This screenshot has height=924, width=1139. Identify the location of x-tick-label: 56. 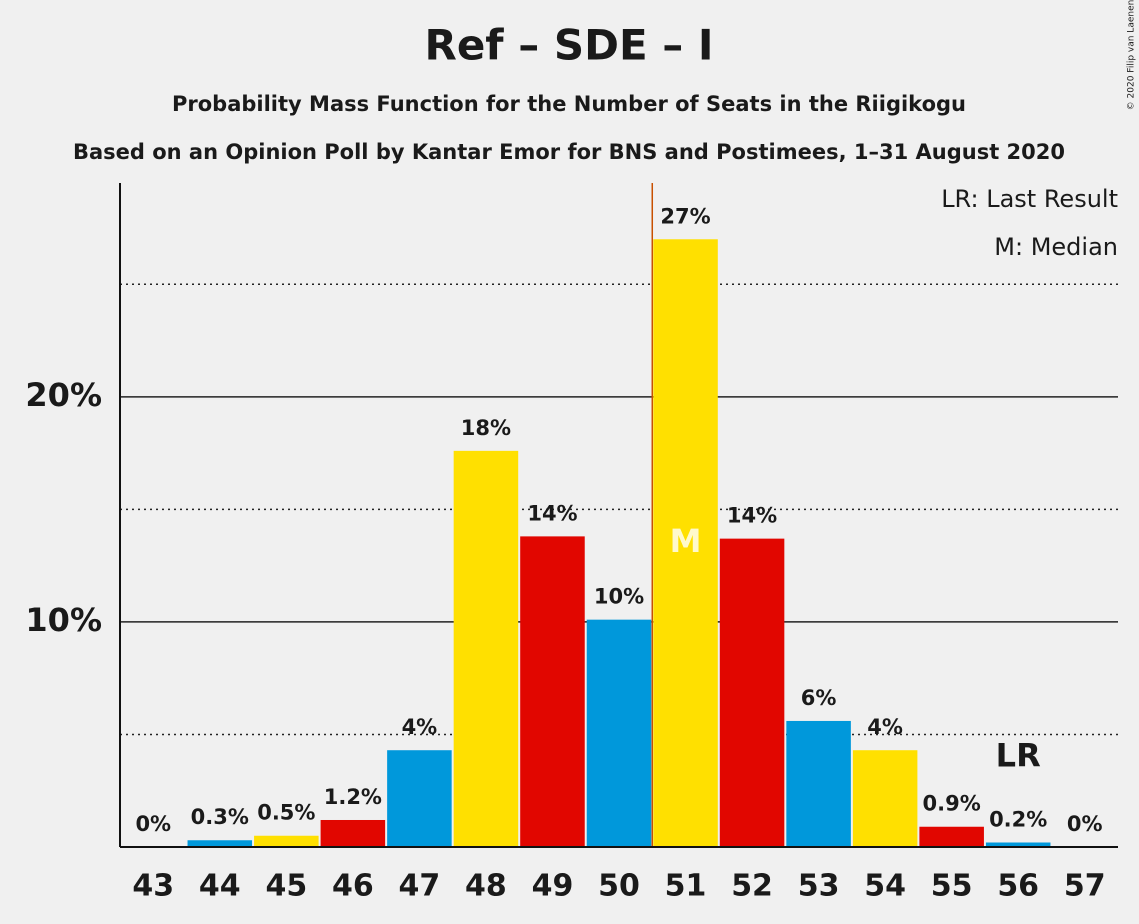
(1018, 886).